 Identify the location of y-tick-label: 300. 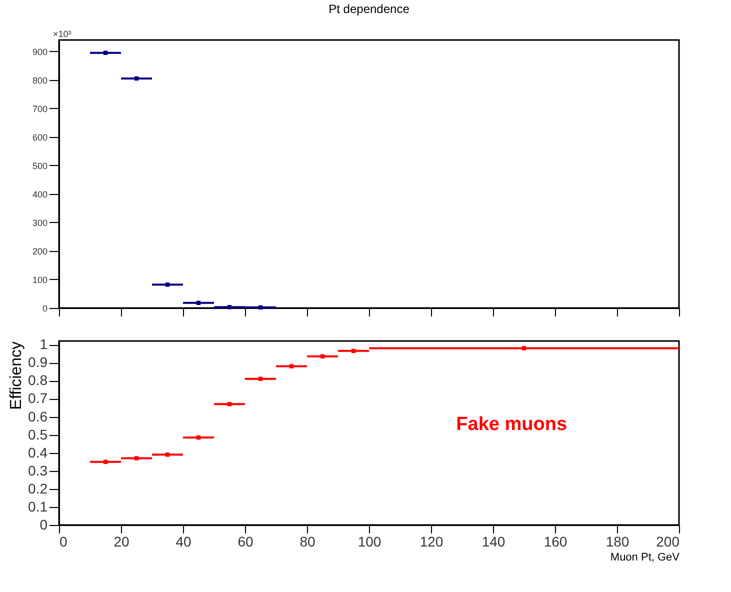
(40, 223).